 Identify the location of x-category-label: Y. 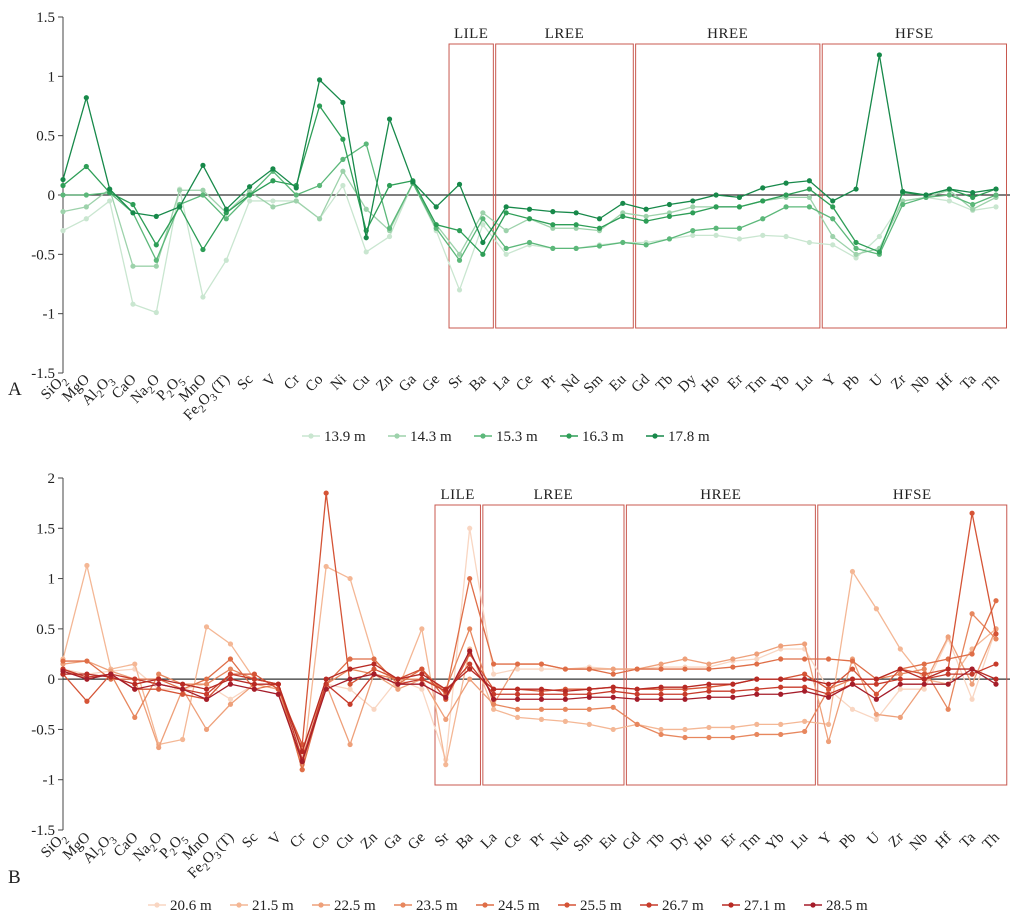
(825, 838).